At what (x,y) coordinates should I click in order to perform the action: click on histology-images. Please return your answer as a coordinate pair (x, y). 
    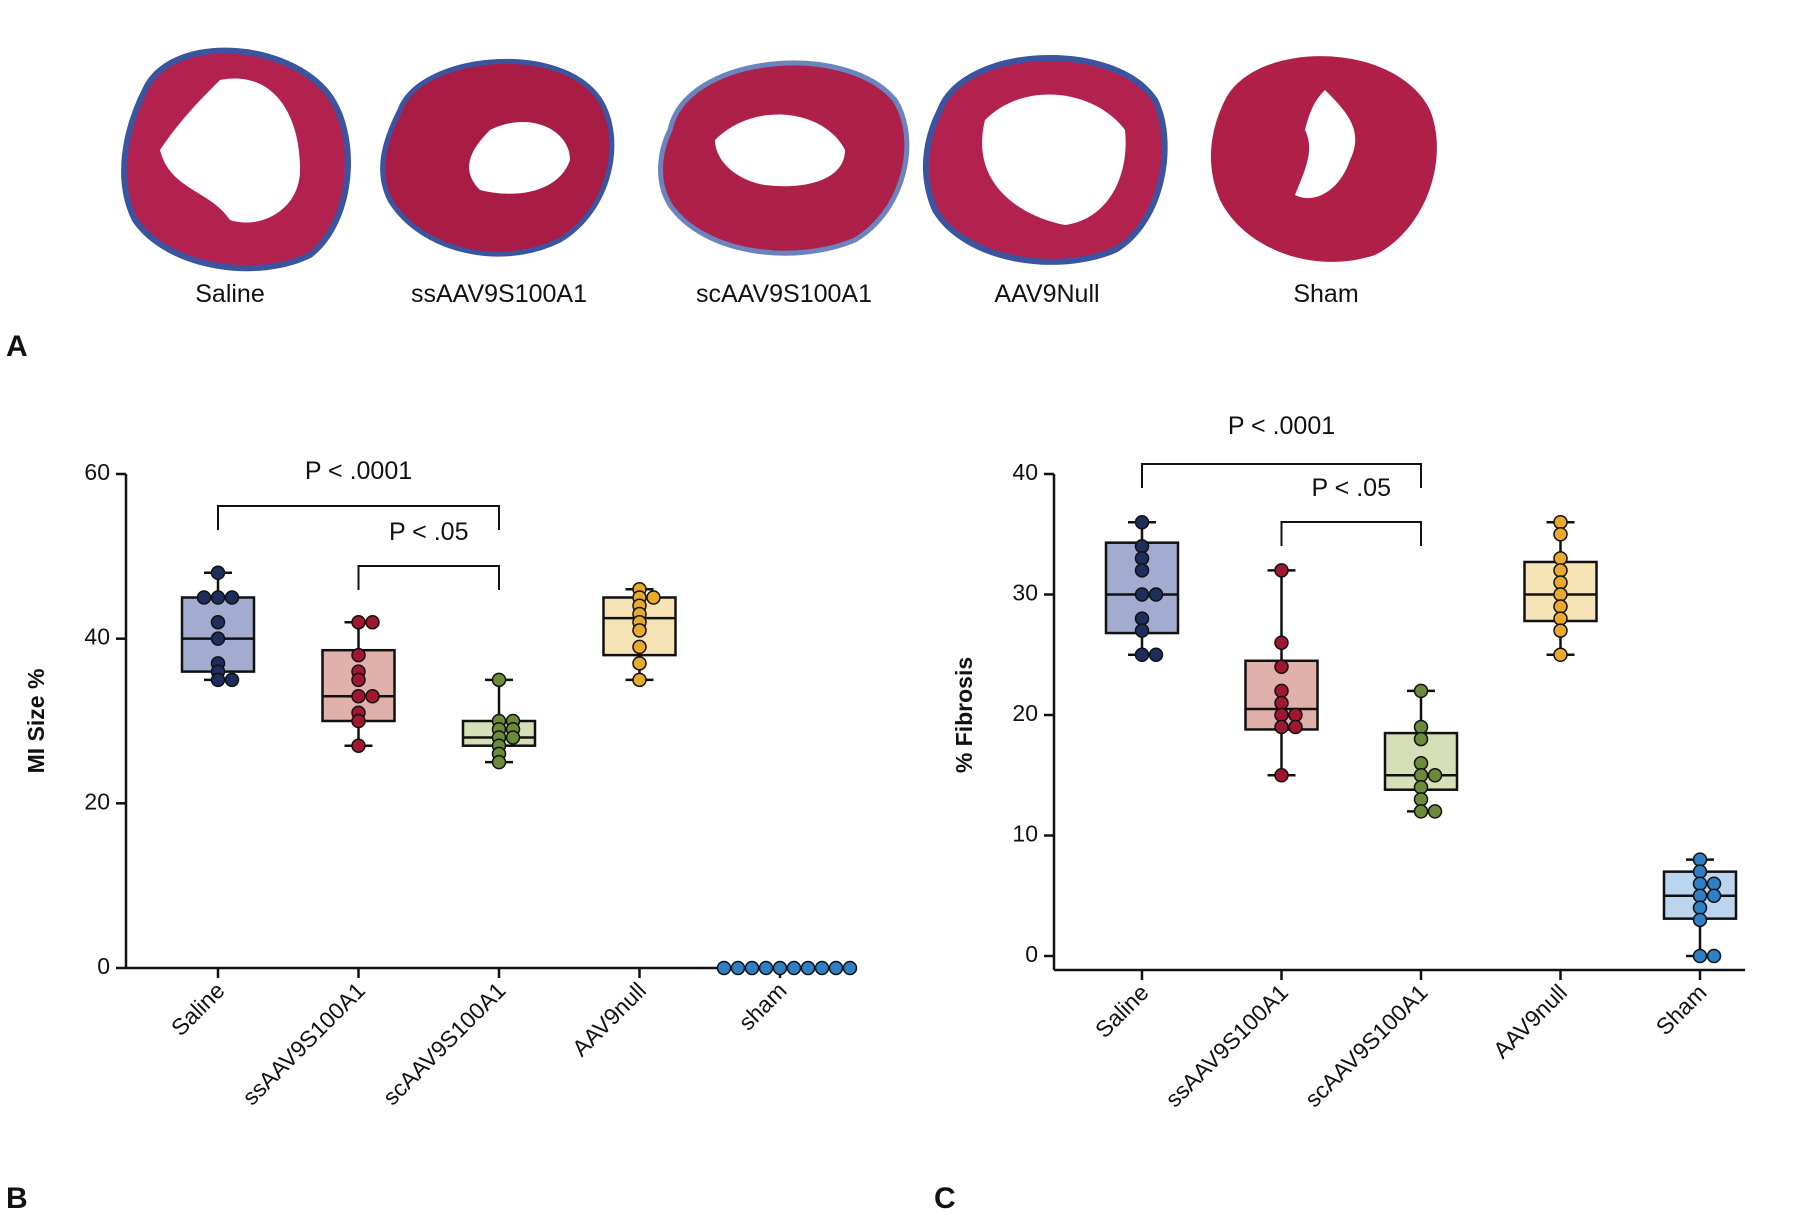
    Looking at the image, I should click on (779, 159).